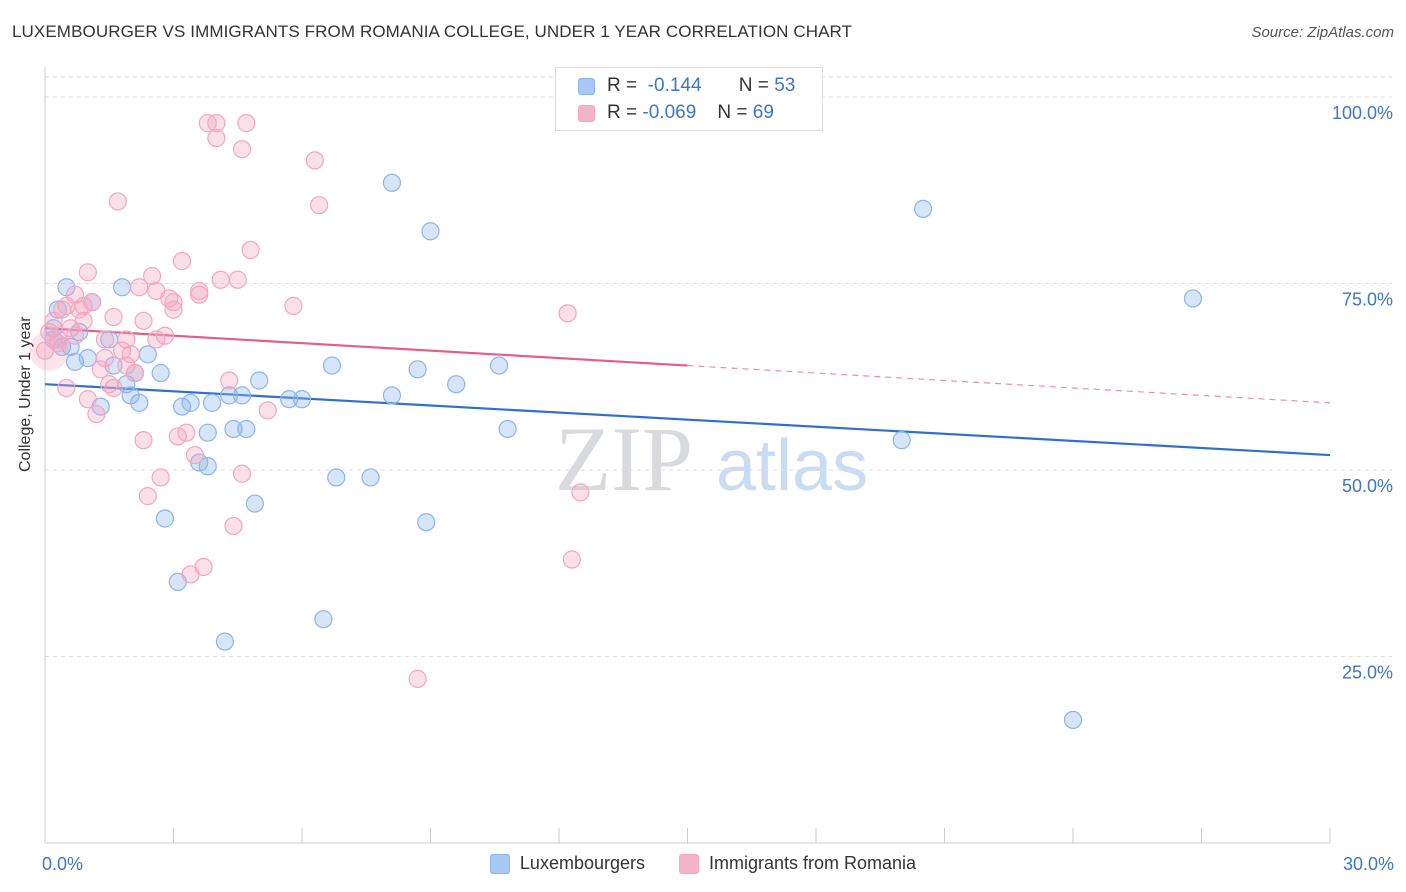 This screenshot has width=1406, height=892. I want to click on y-tick-label: 50.0%, so click(1367, 486).